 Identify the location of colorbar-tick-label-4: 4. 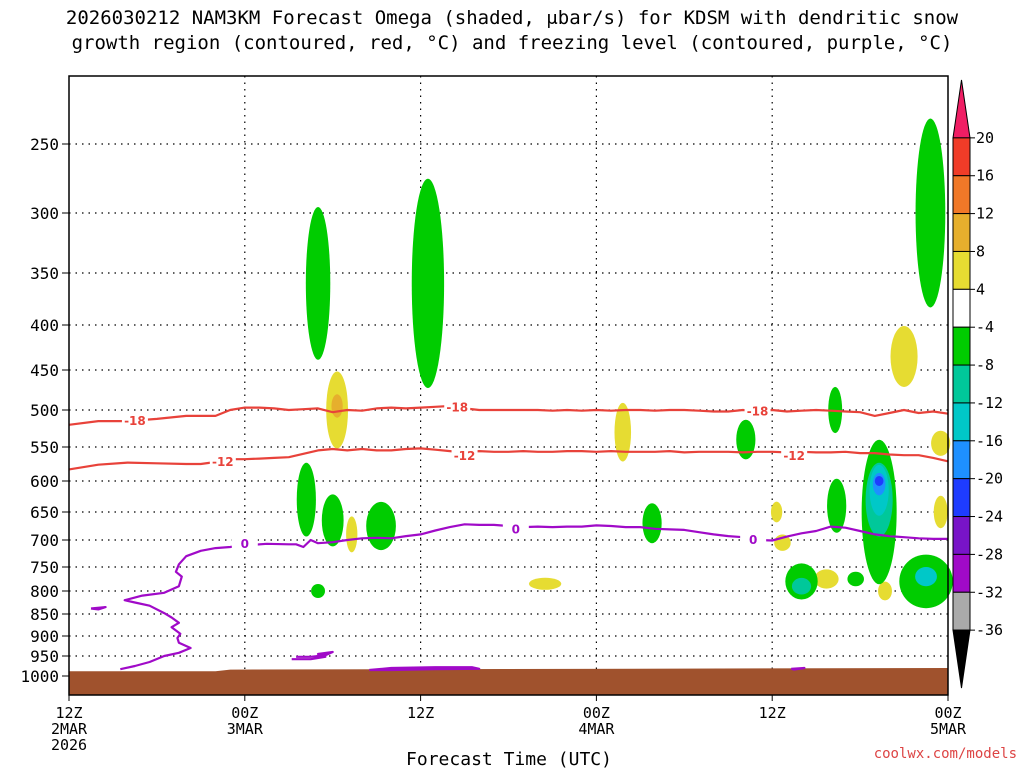
(980, 289).